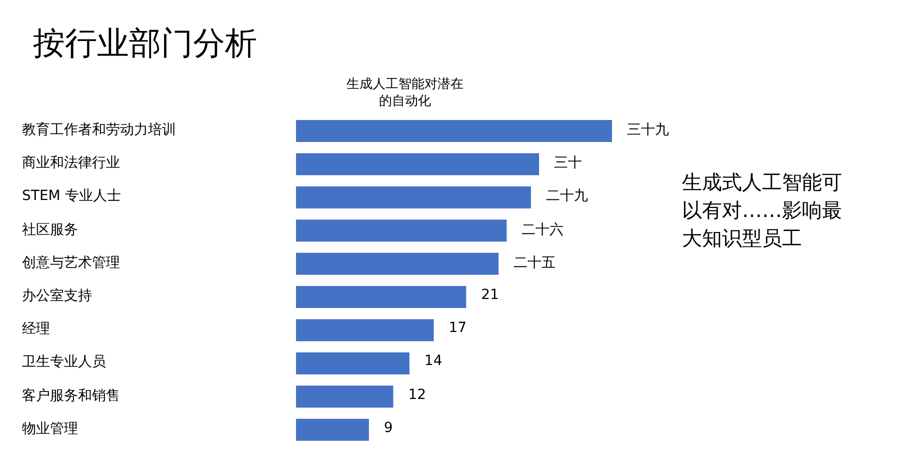 This screenshot has height=466, width=912. Describe the element at coordinates (567, 196) in the screenshot. I see `data-label: 二十九` at that location.